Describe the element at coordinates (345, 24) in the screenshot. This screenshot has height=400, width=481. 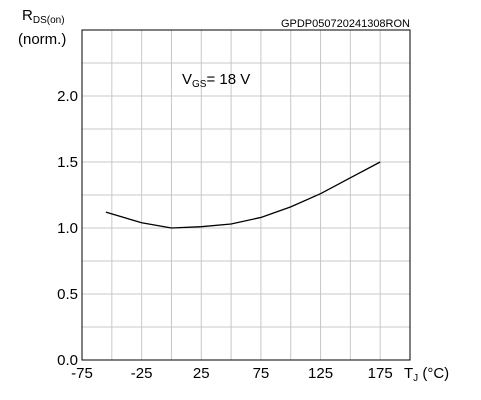
I see `chart-code: GPDP050720241308RON` at that location.